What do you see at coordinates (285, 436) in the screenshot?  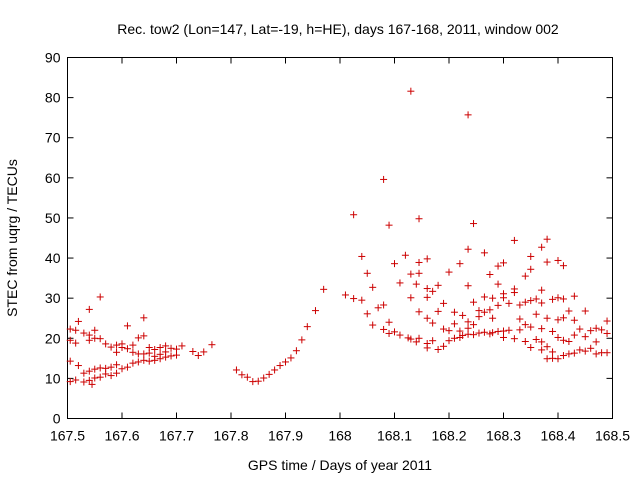 I see `x-tick-label: 167.9` at bounding box center [285, 436].